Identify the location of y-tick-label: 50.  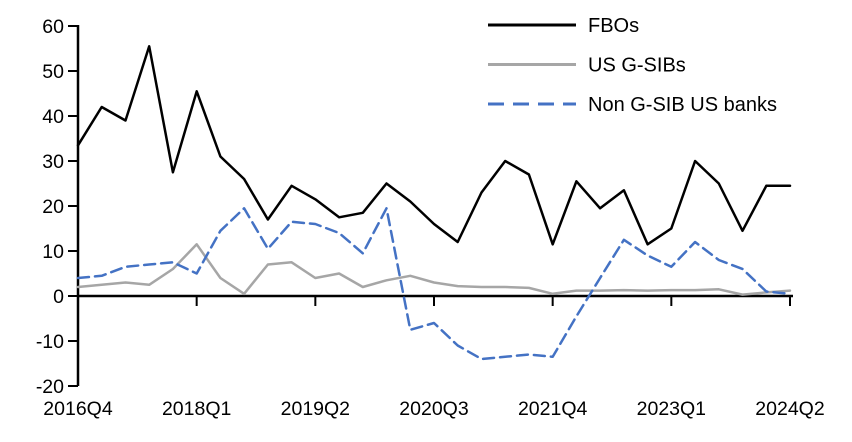
(53, 72).